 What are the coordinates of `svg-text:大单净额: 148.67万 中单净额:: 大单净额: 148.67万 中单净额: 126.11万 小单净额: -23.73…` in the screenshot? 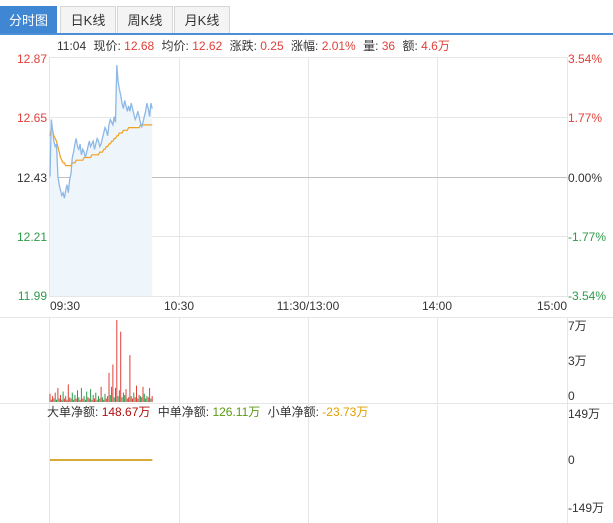 It's located at (207, 411).